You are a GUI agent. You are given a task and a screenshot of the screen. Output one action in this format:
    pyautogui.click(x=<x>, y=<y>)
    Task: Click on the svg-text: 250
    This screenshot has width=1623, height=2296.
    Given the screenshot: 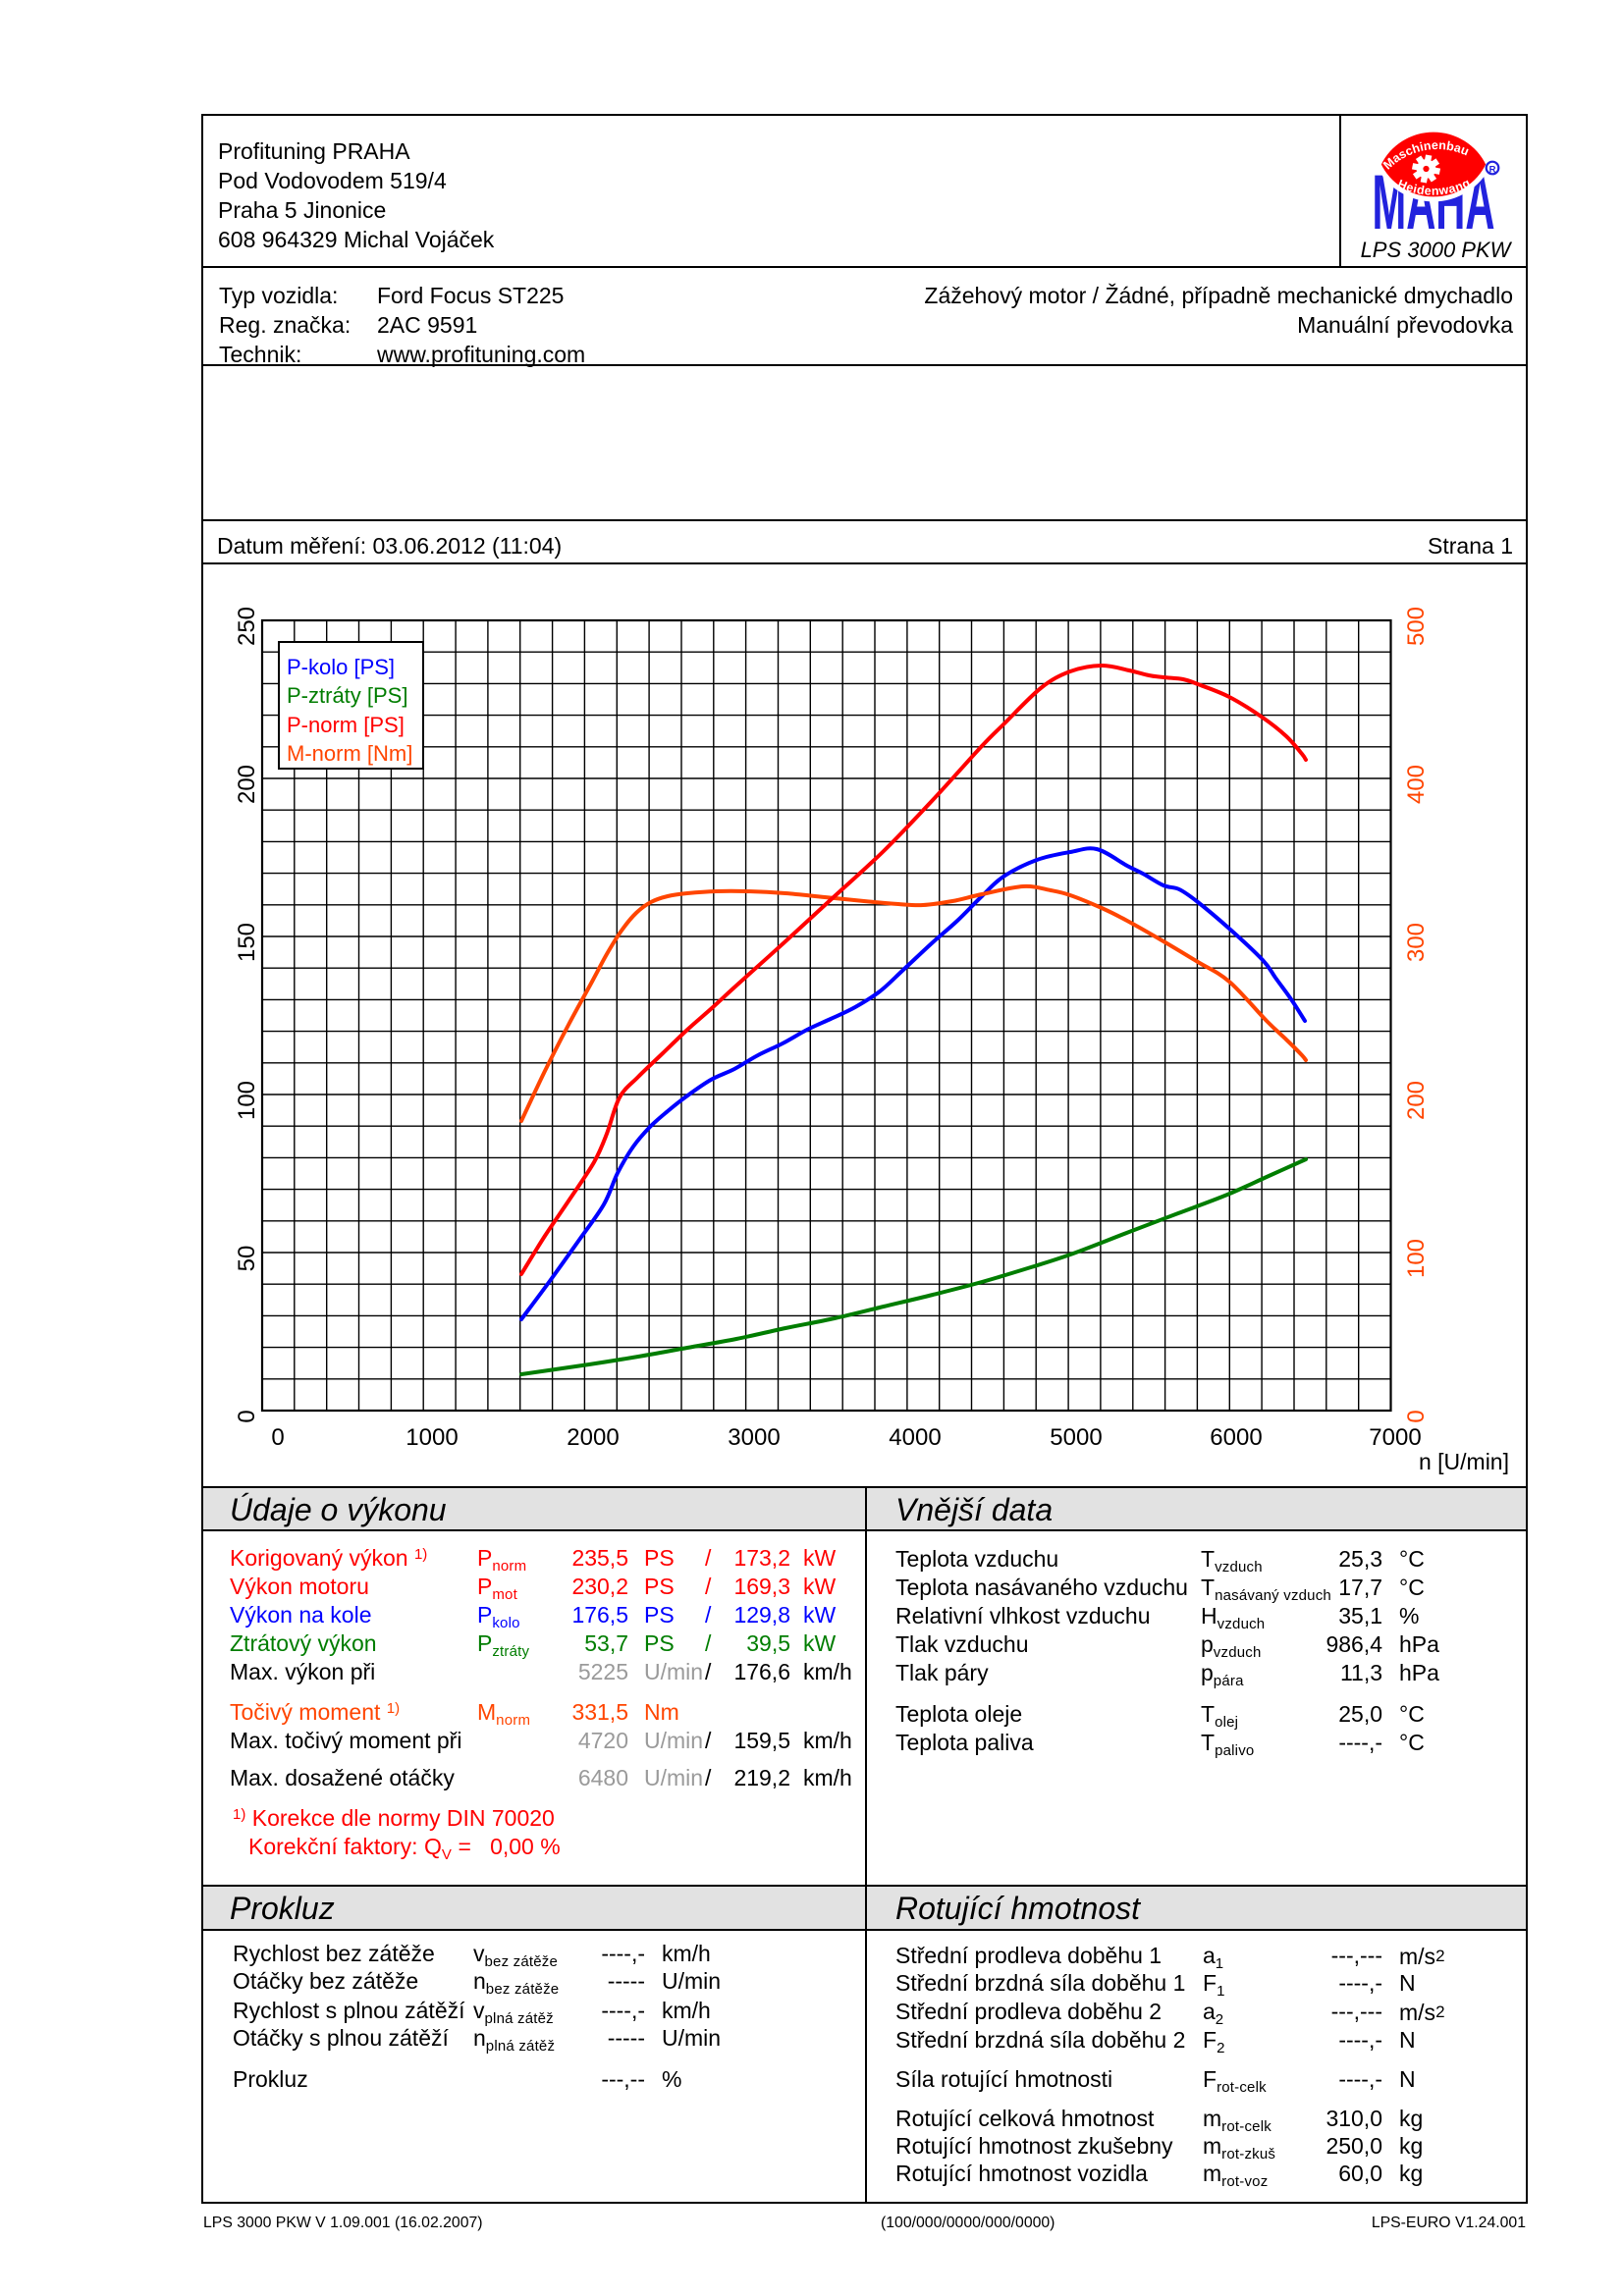 What is the action you would take?
    pyautogui.click(x=247, y=626)
    